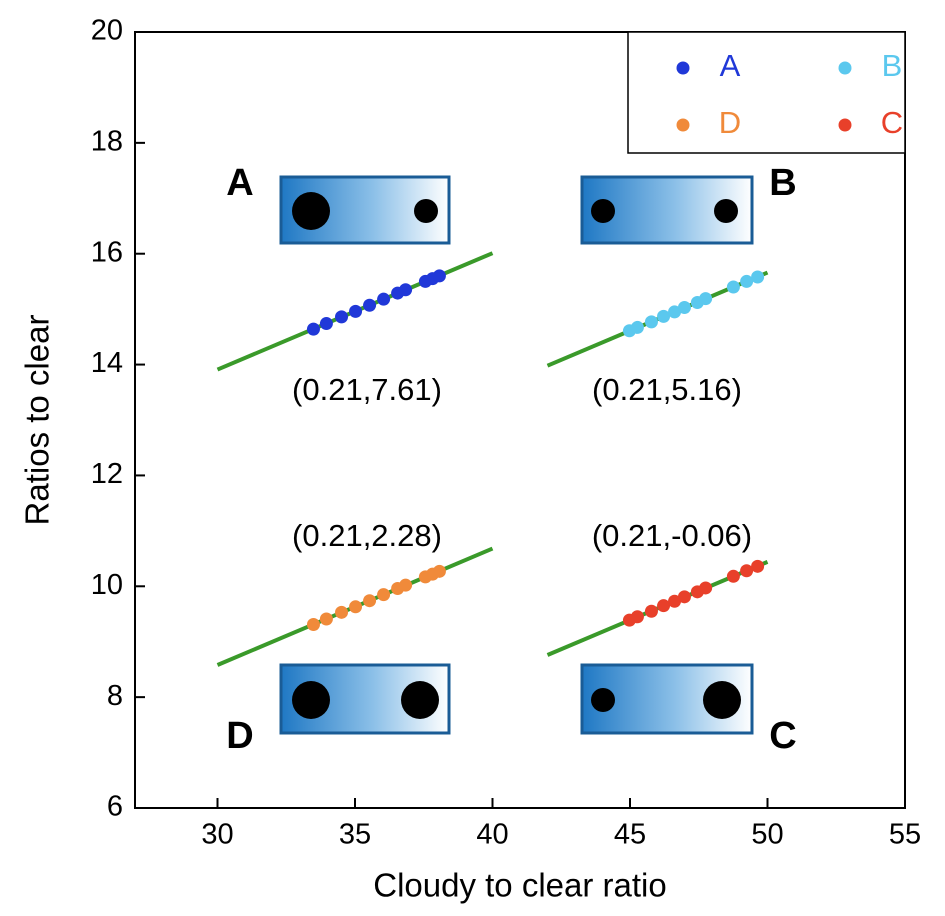 The height and width of the screenshot is (916, 945). I want to click on y-tick-label: 20, so click(107, 31).